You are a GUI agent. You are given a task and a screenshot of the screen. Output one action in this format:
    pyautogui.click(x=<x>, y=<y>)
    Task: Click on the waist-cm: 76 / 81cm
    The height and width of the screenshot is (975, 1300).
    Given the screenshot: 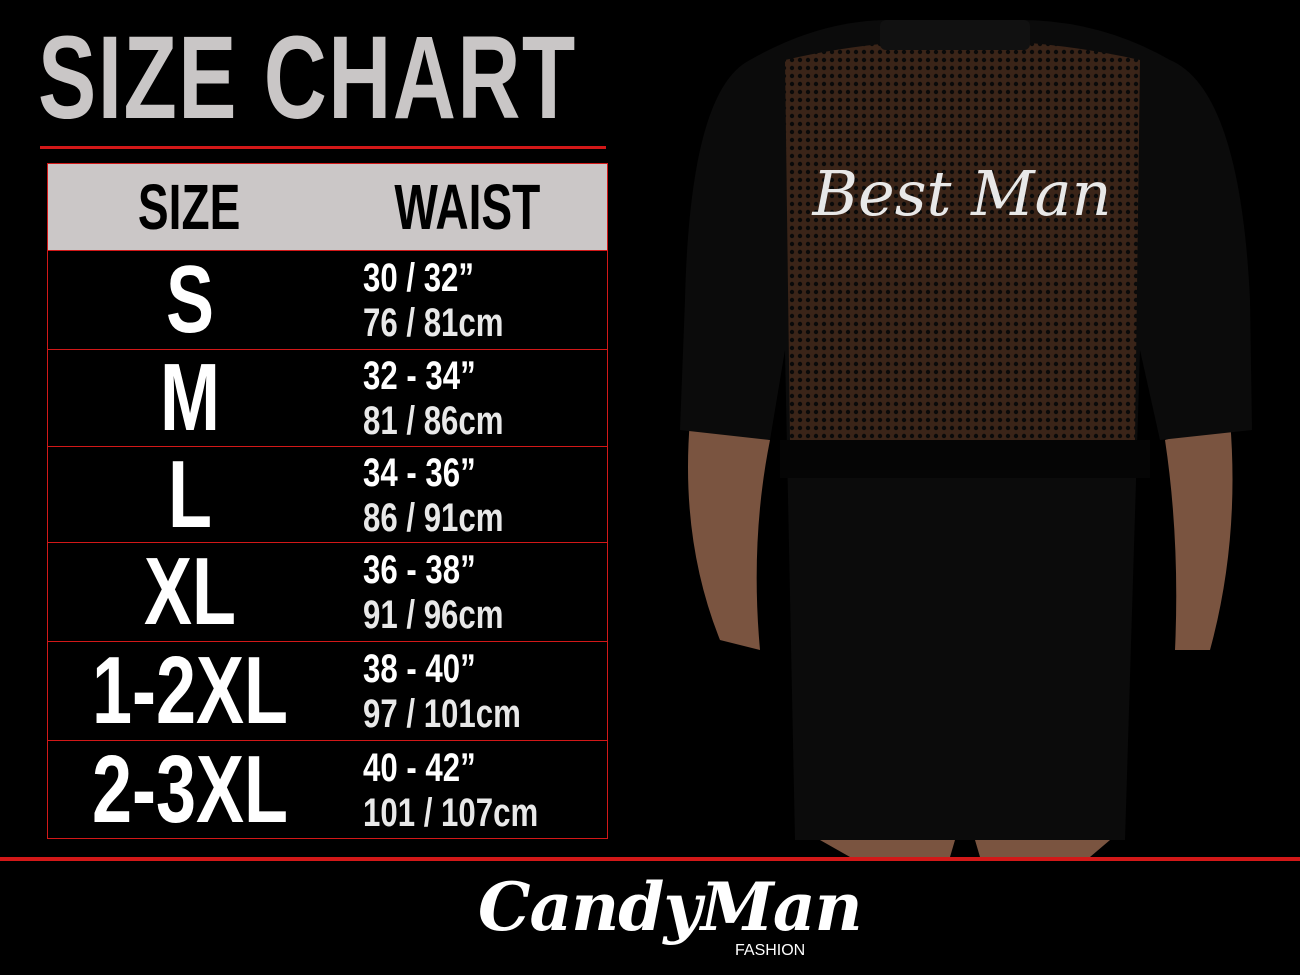 What is the action you would take?
    pyautogui.click(x=433, y=323)
    